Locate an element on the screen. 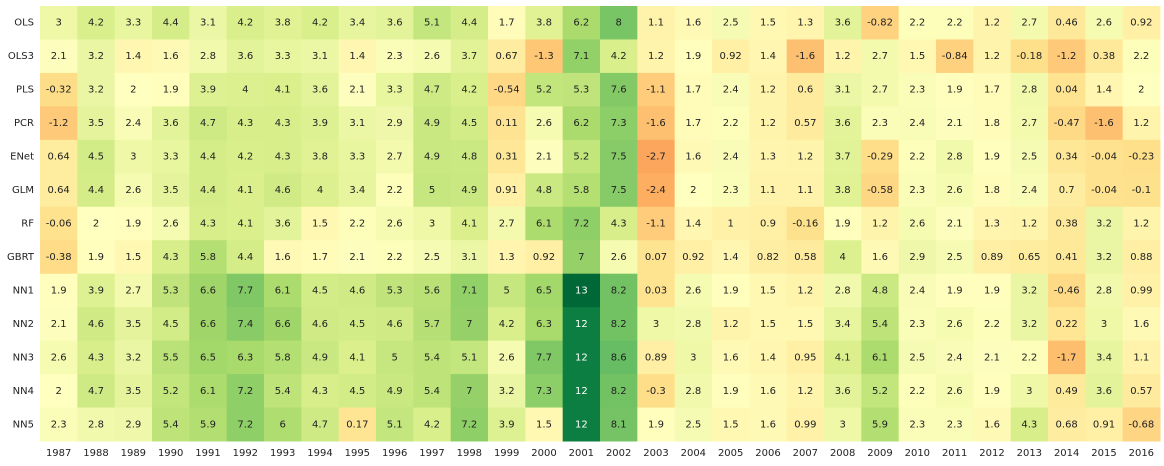 The height and width of the screenshot is (466, 1164). cell-label: -0.58 is located at coordinates (880, 190).